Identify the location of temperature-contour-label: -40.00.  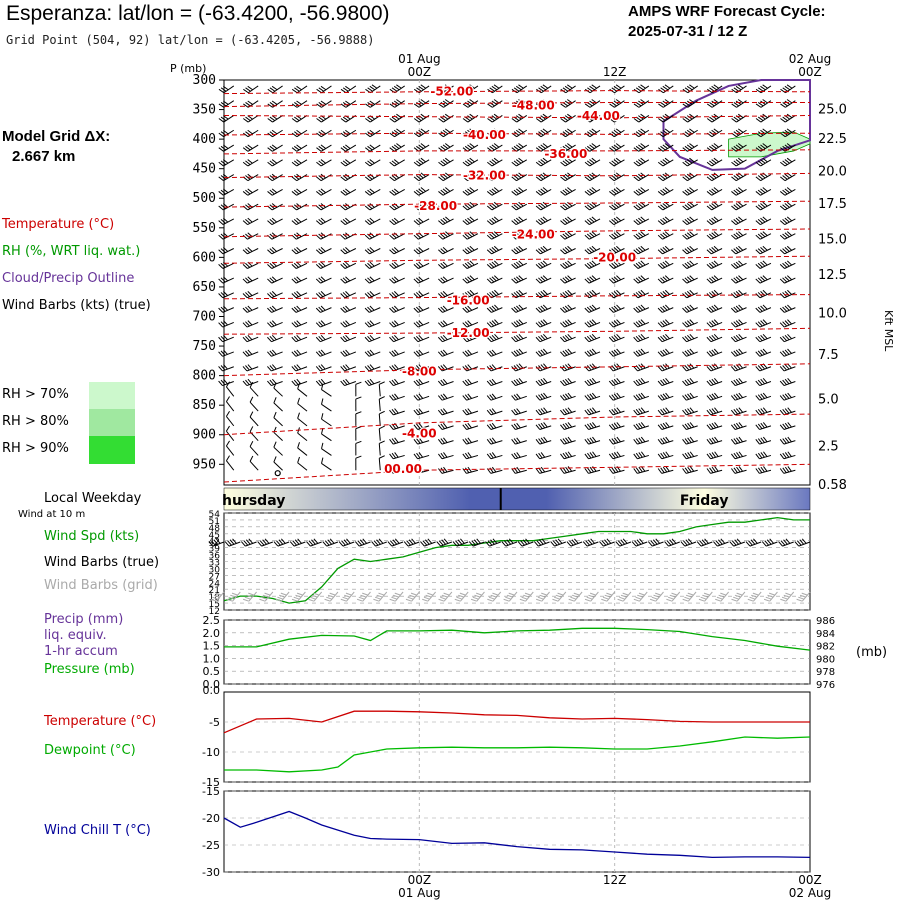
(484, 135).